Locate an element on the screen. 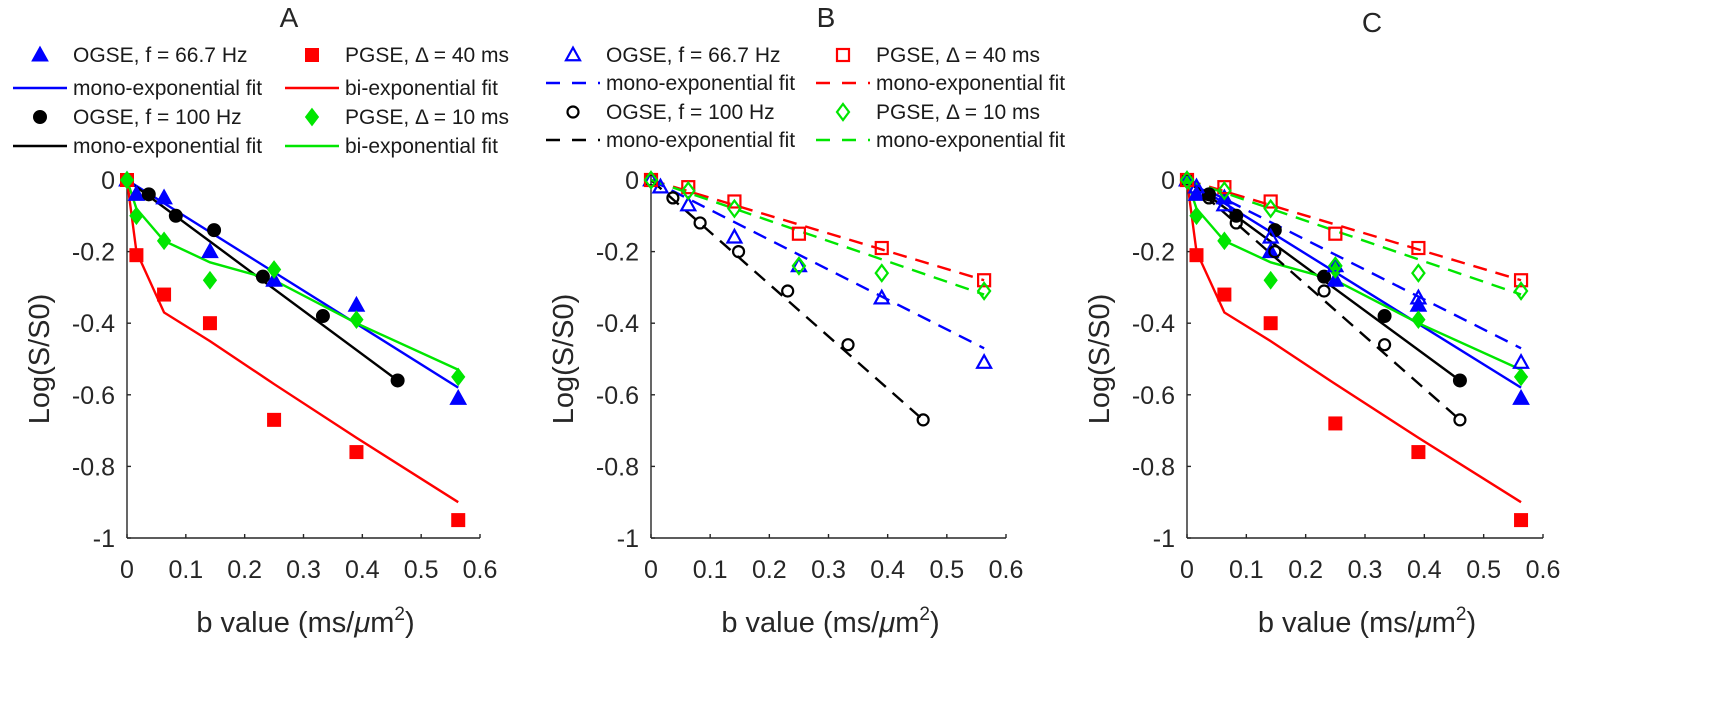  x-tick-label: 0.4 is located at coordinates (887, 570).